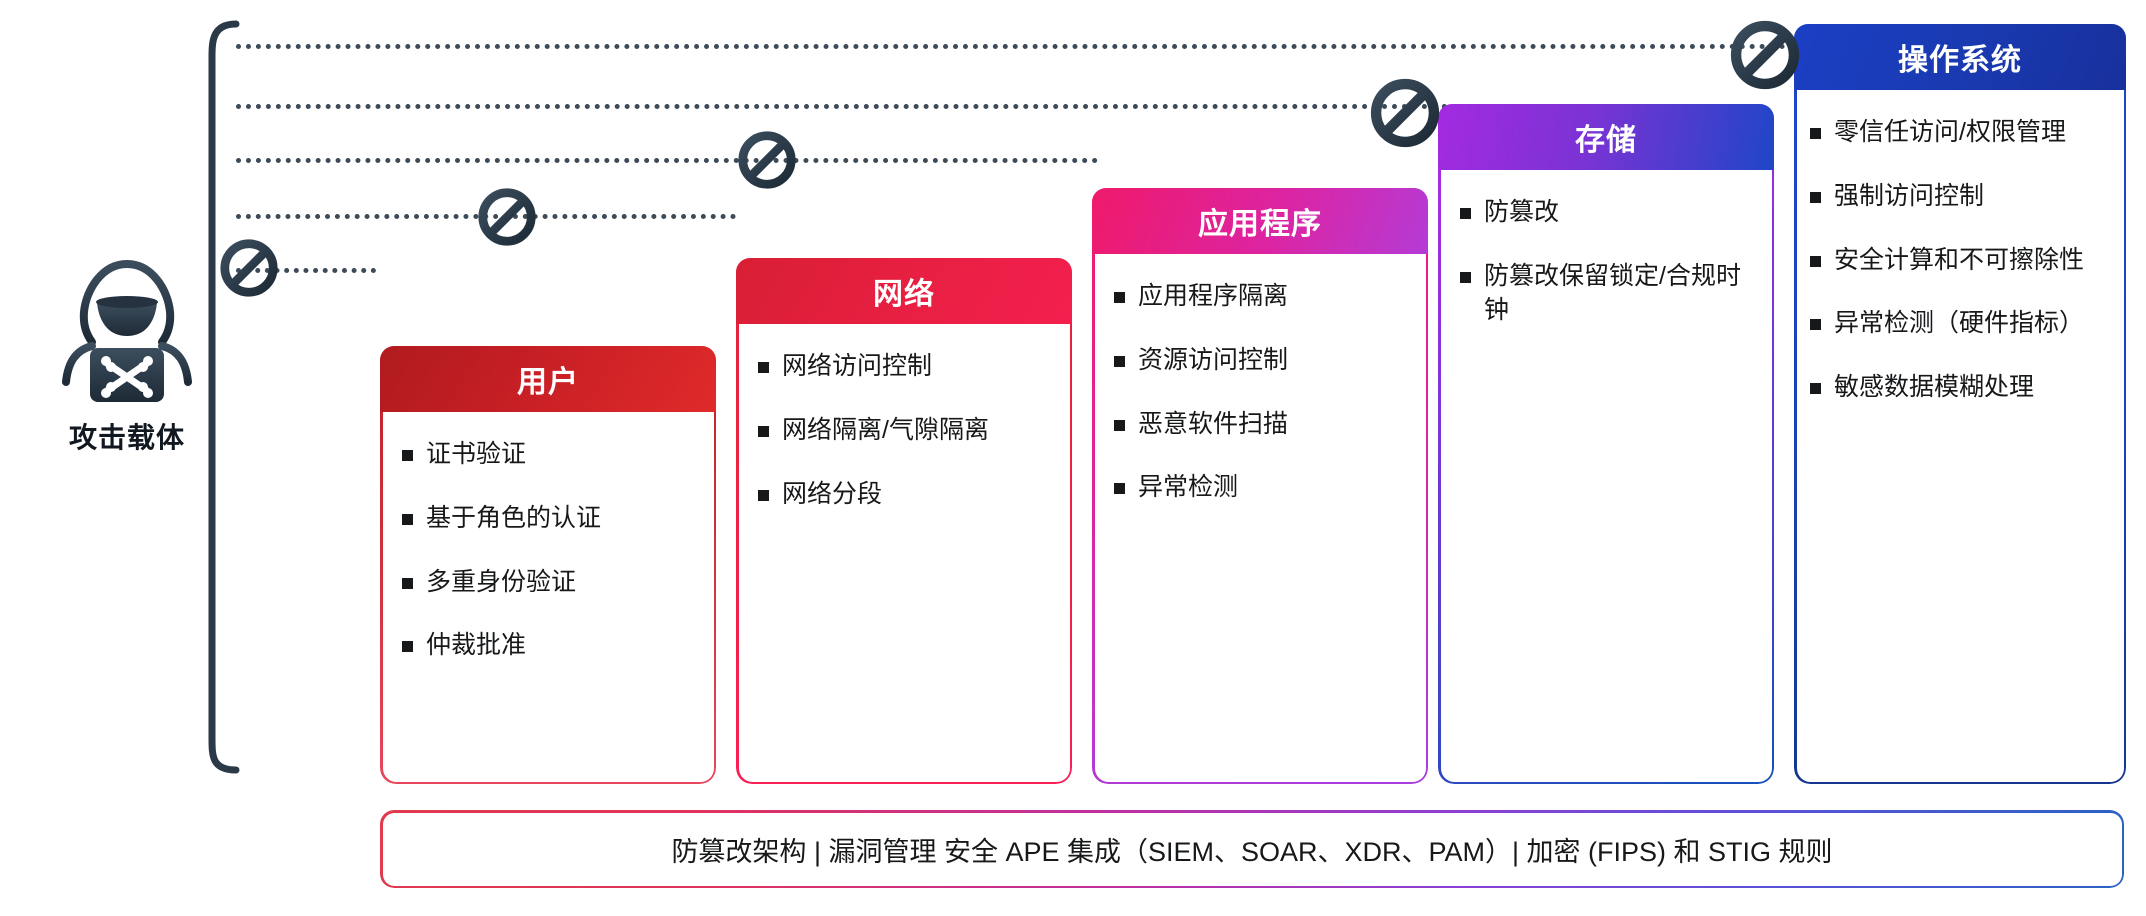  What do you see at coordinates (904, 294) in the screenshot?
I see `card-title: 网络` at bounding box center [904, 294].